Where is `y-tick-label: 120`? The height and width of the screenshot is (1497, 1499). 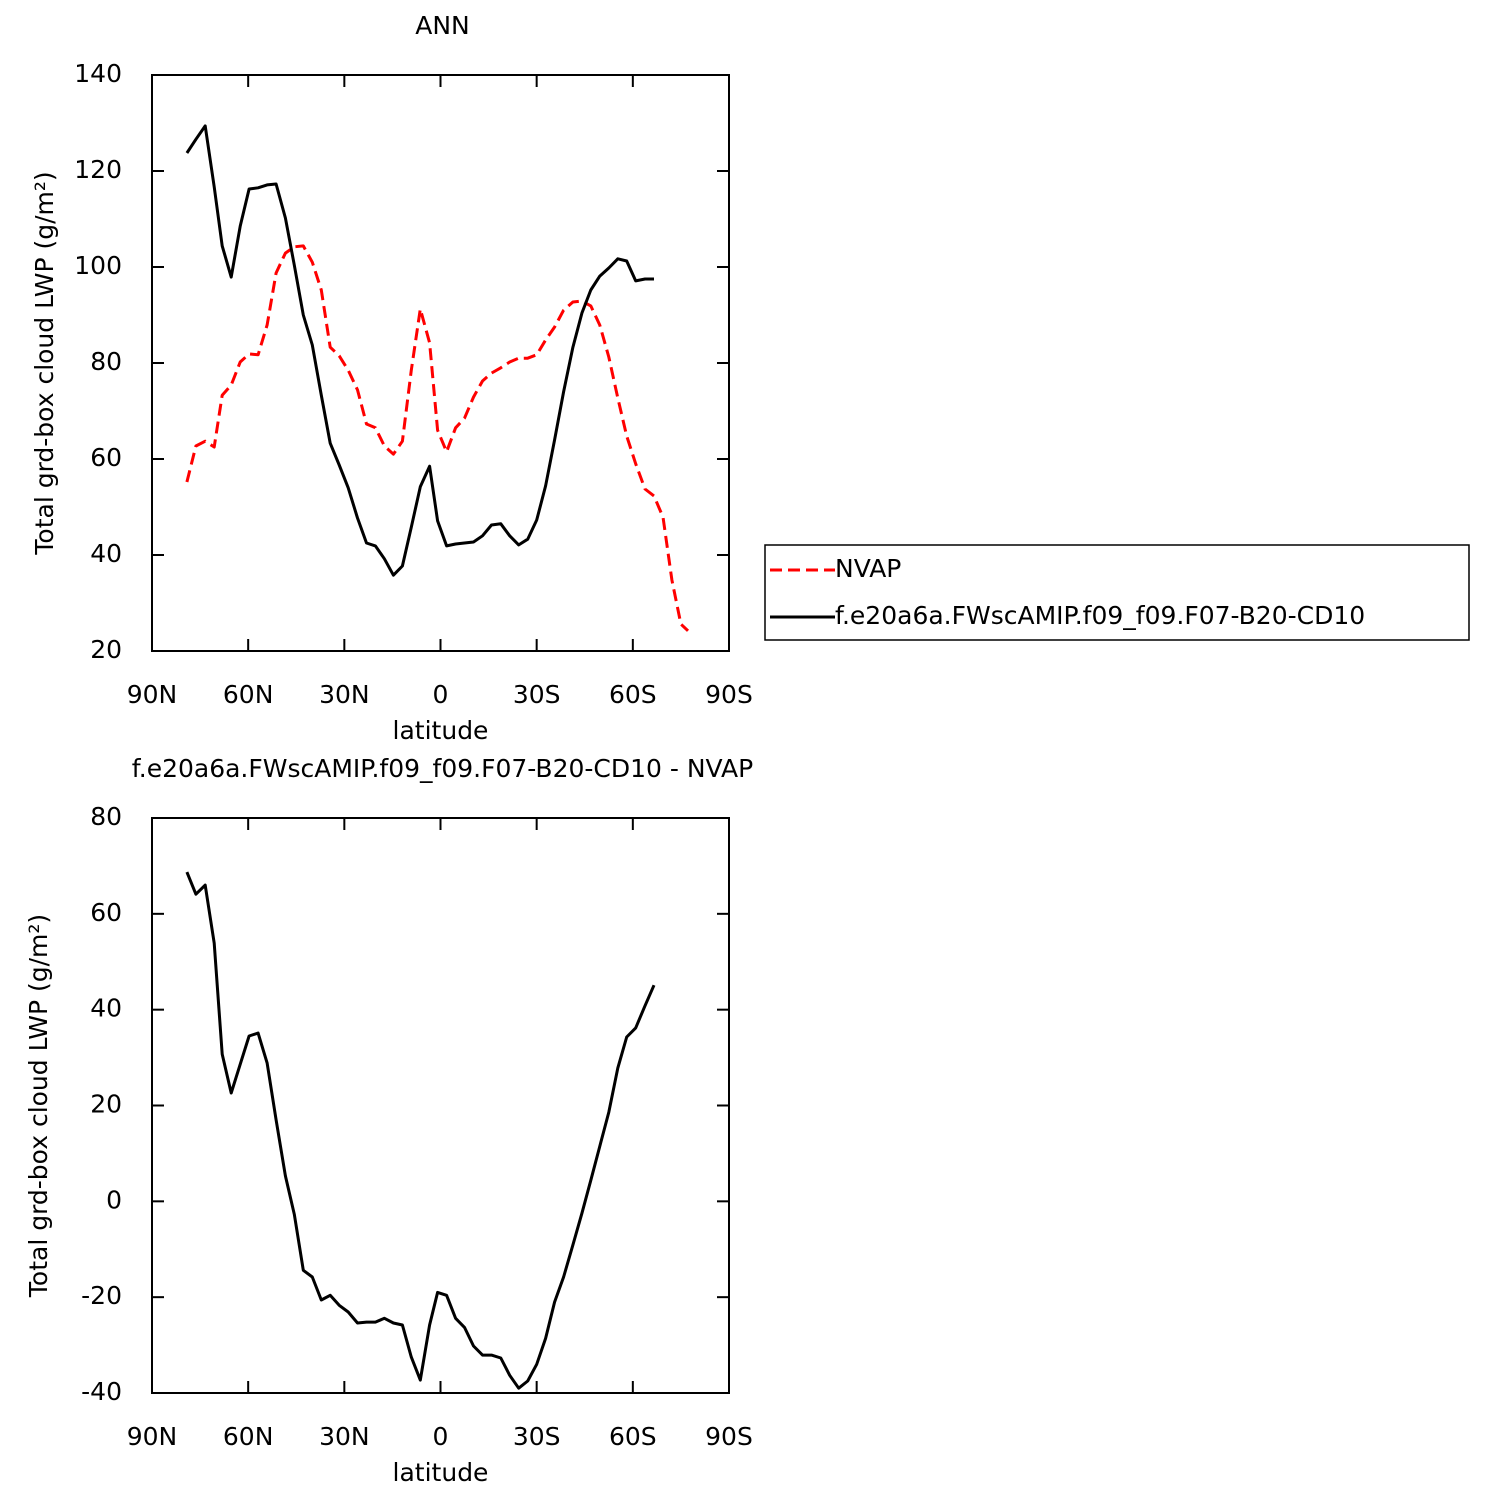
y-tick-label: 120 is located at coordinates (98, 169).